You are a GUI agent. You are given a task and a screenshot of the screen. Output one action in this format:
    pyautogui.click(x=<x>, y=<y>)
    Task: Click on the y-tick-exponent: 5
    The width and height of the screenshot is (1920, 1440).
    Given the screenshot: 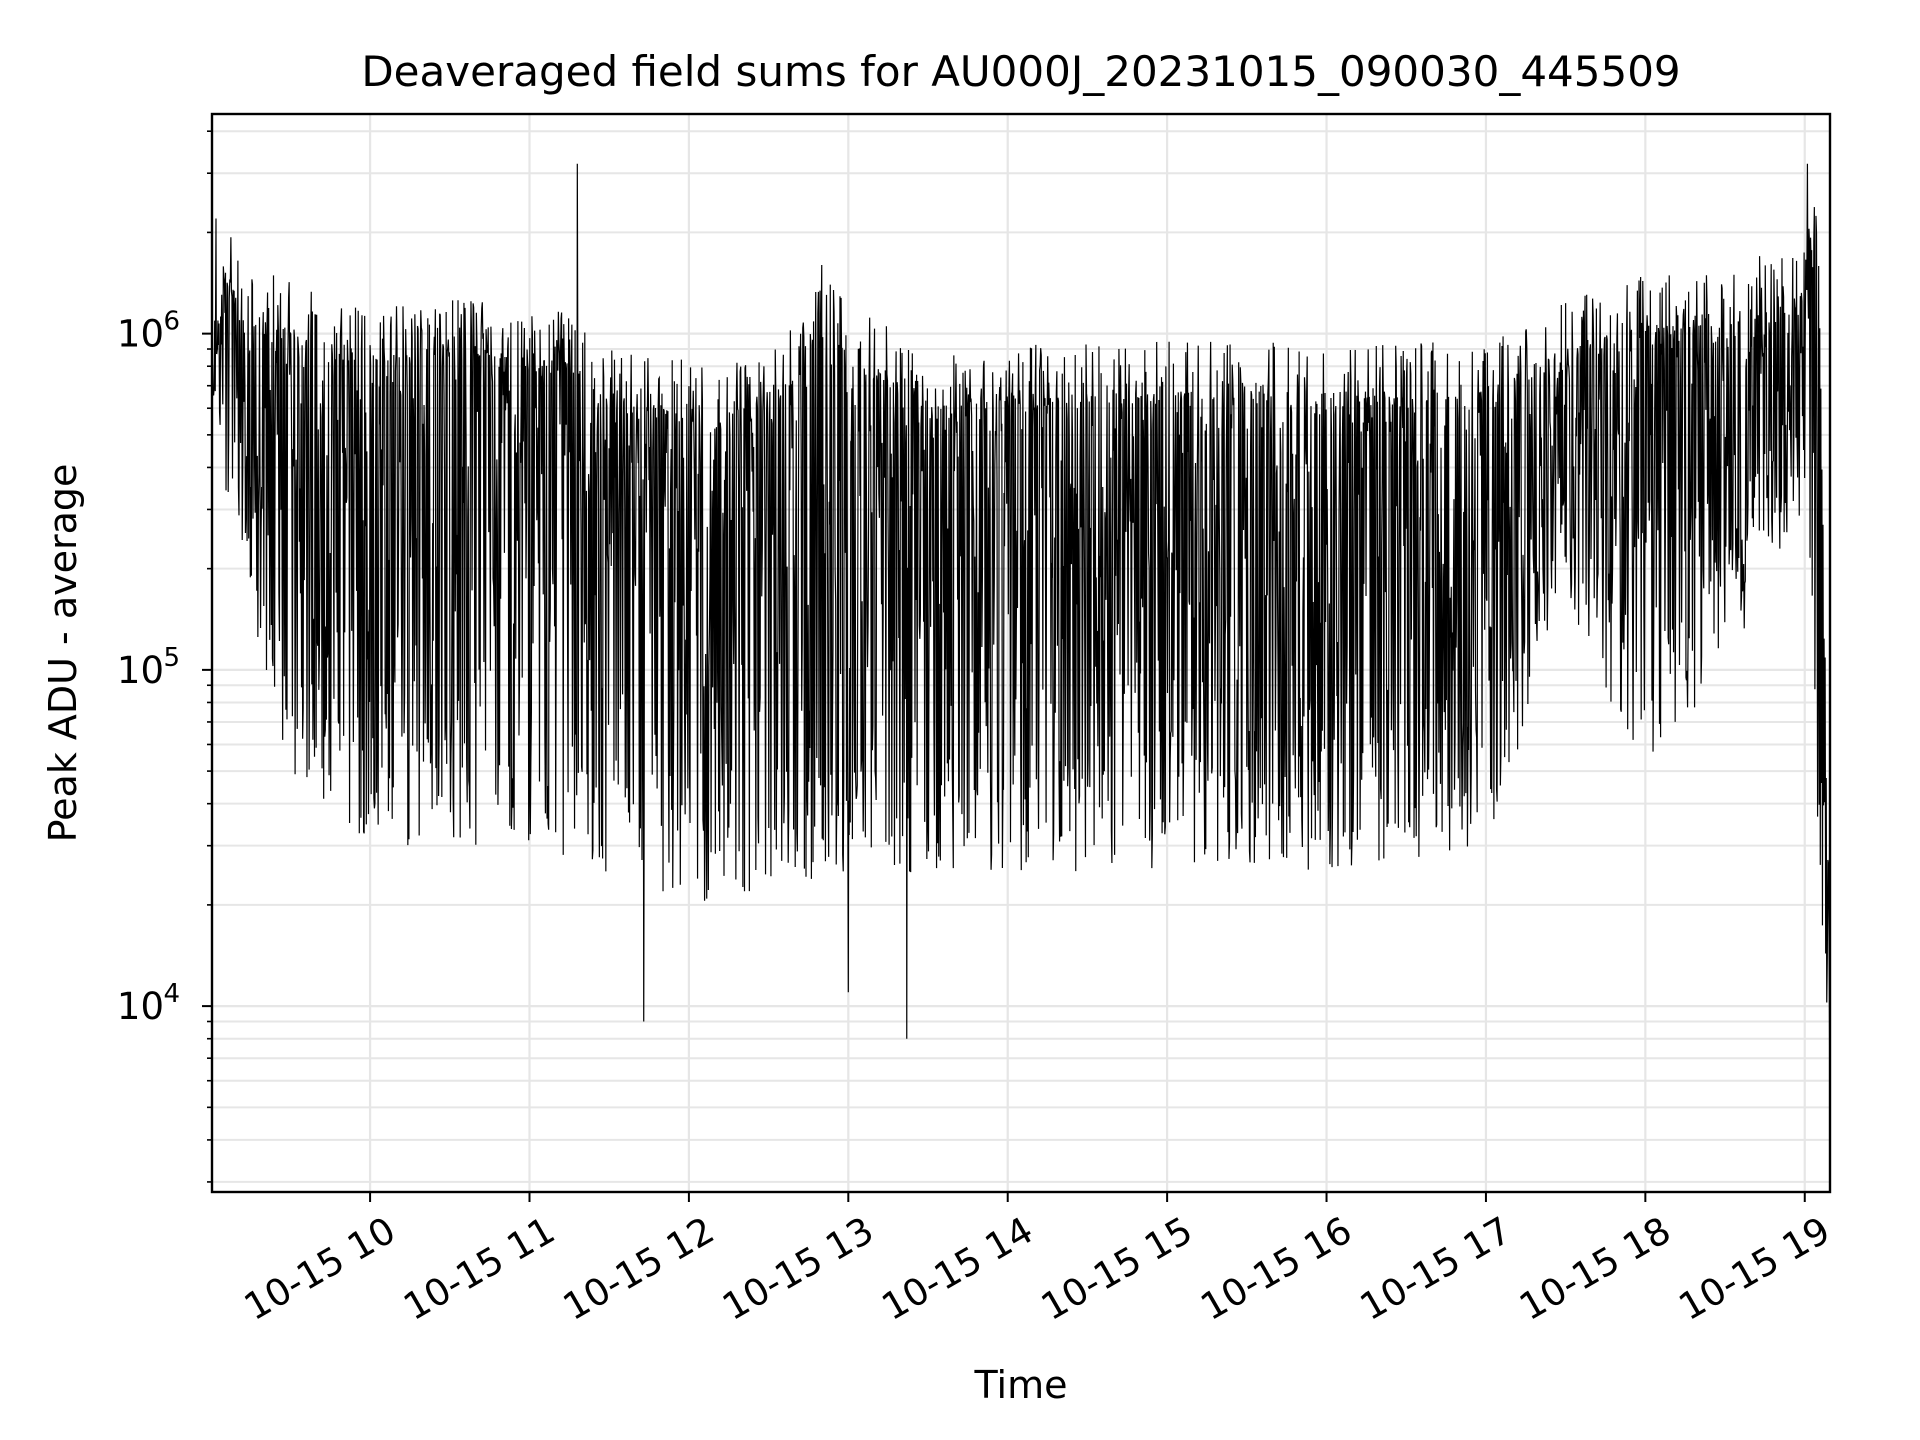 What is the action you would take?
    pyautogui.click(x=171, y=658)
    